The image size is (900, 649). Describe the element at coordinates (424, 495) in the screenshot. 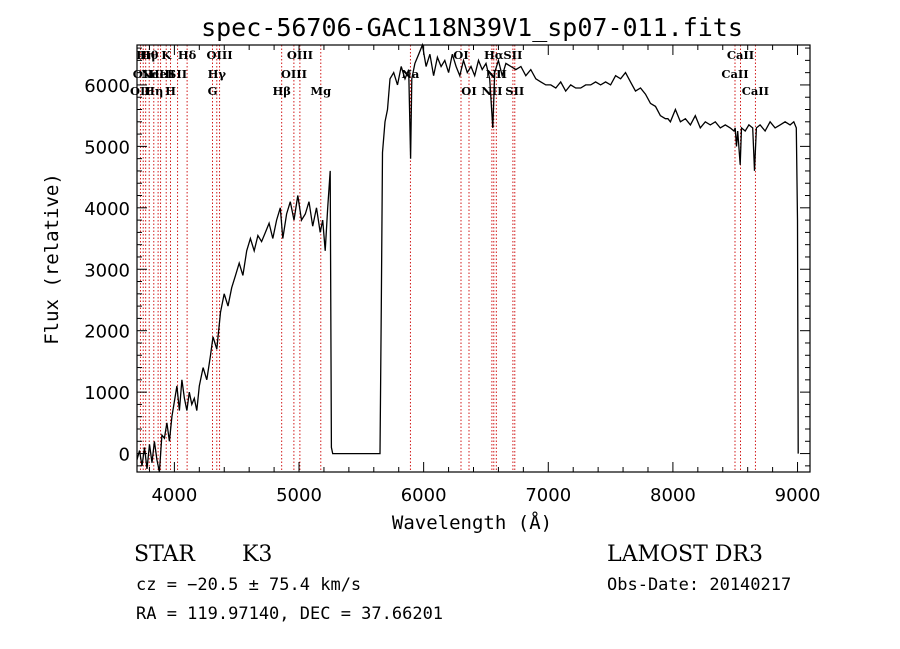

I see `x-tick-label: 6000` at that location.